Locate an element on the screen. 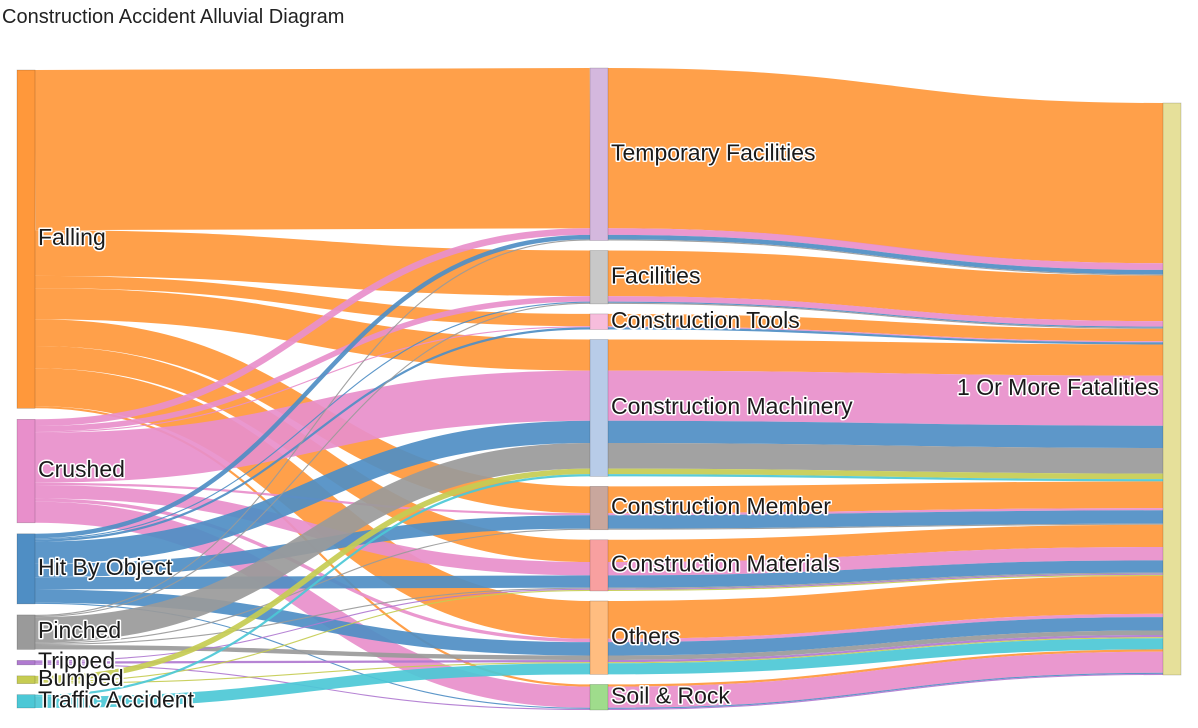 This screenshot has width=1198, height=728. flow-pinched-via-construction-machinery-to-1-or-more-fatalities is located at coordinates (885, 458).